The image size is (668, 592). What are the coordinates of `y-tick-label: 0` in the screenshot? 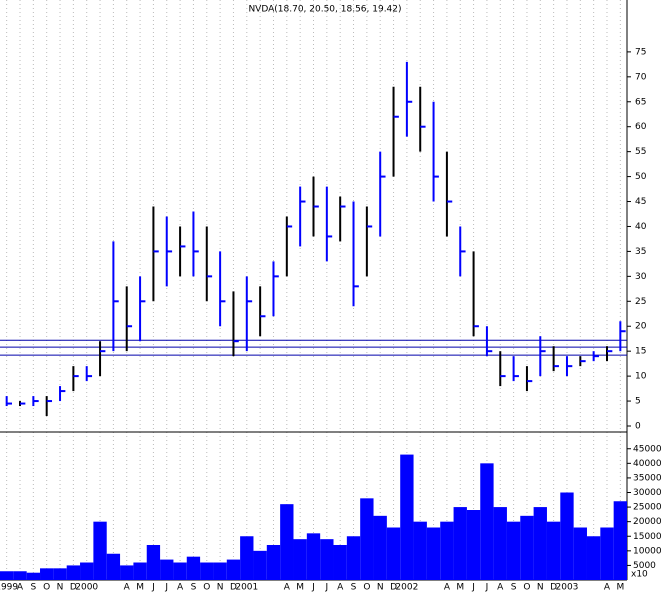 It's located at (638, 427).